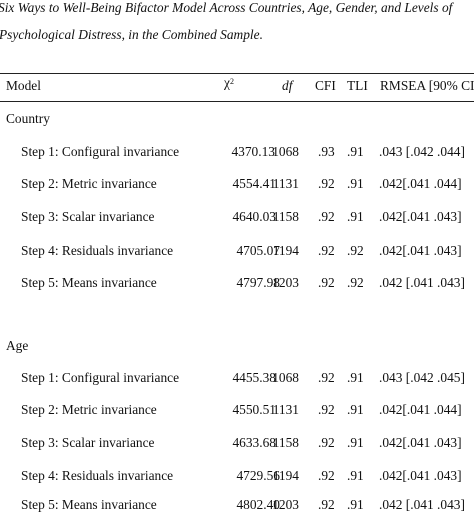 The image size is (474, 513). What do you see at coordinates (254, 409) in the screenshot?
I see `row-chi-square: 4550.51` at bounding box center [254, 409].